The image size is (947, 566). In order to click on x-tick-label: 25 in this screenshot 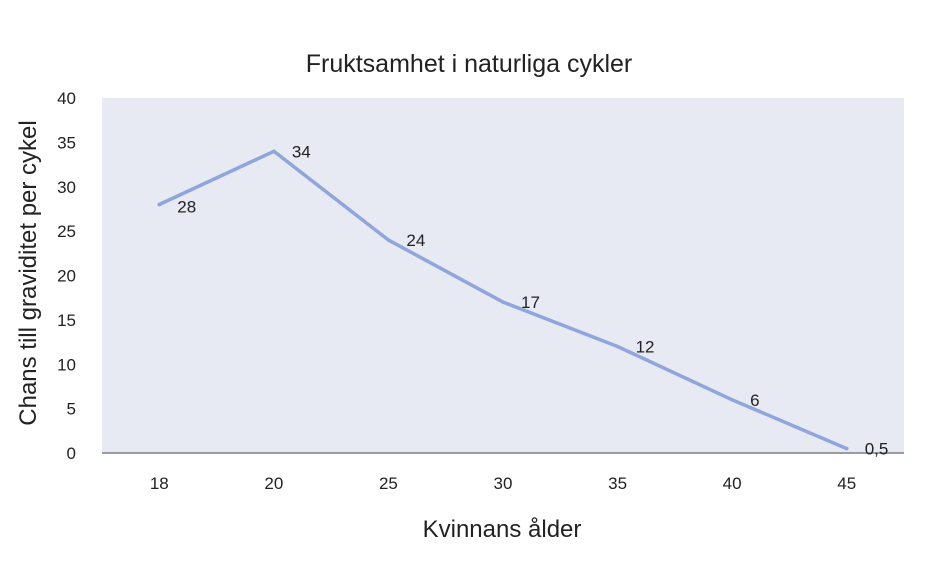, I will do `click(388, 483)`.